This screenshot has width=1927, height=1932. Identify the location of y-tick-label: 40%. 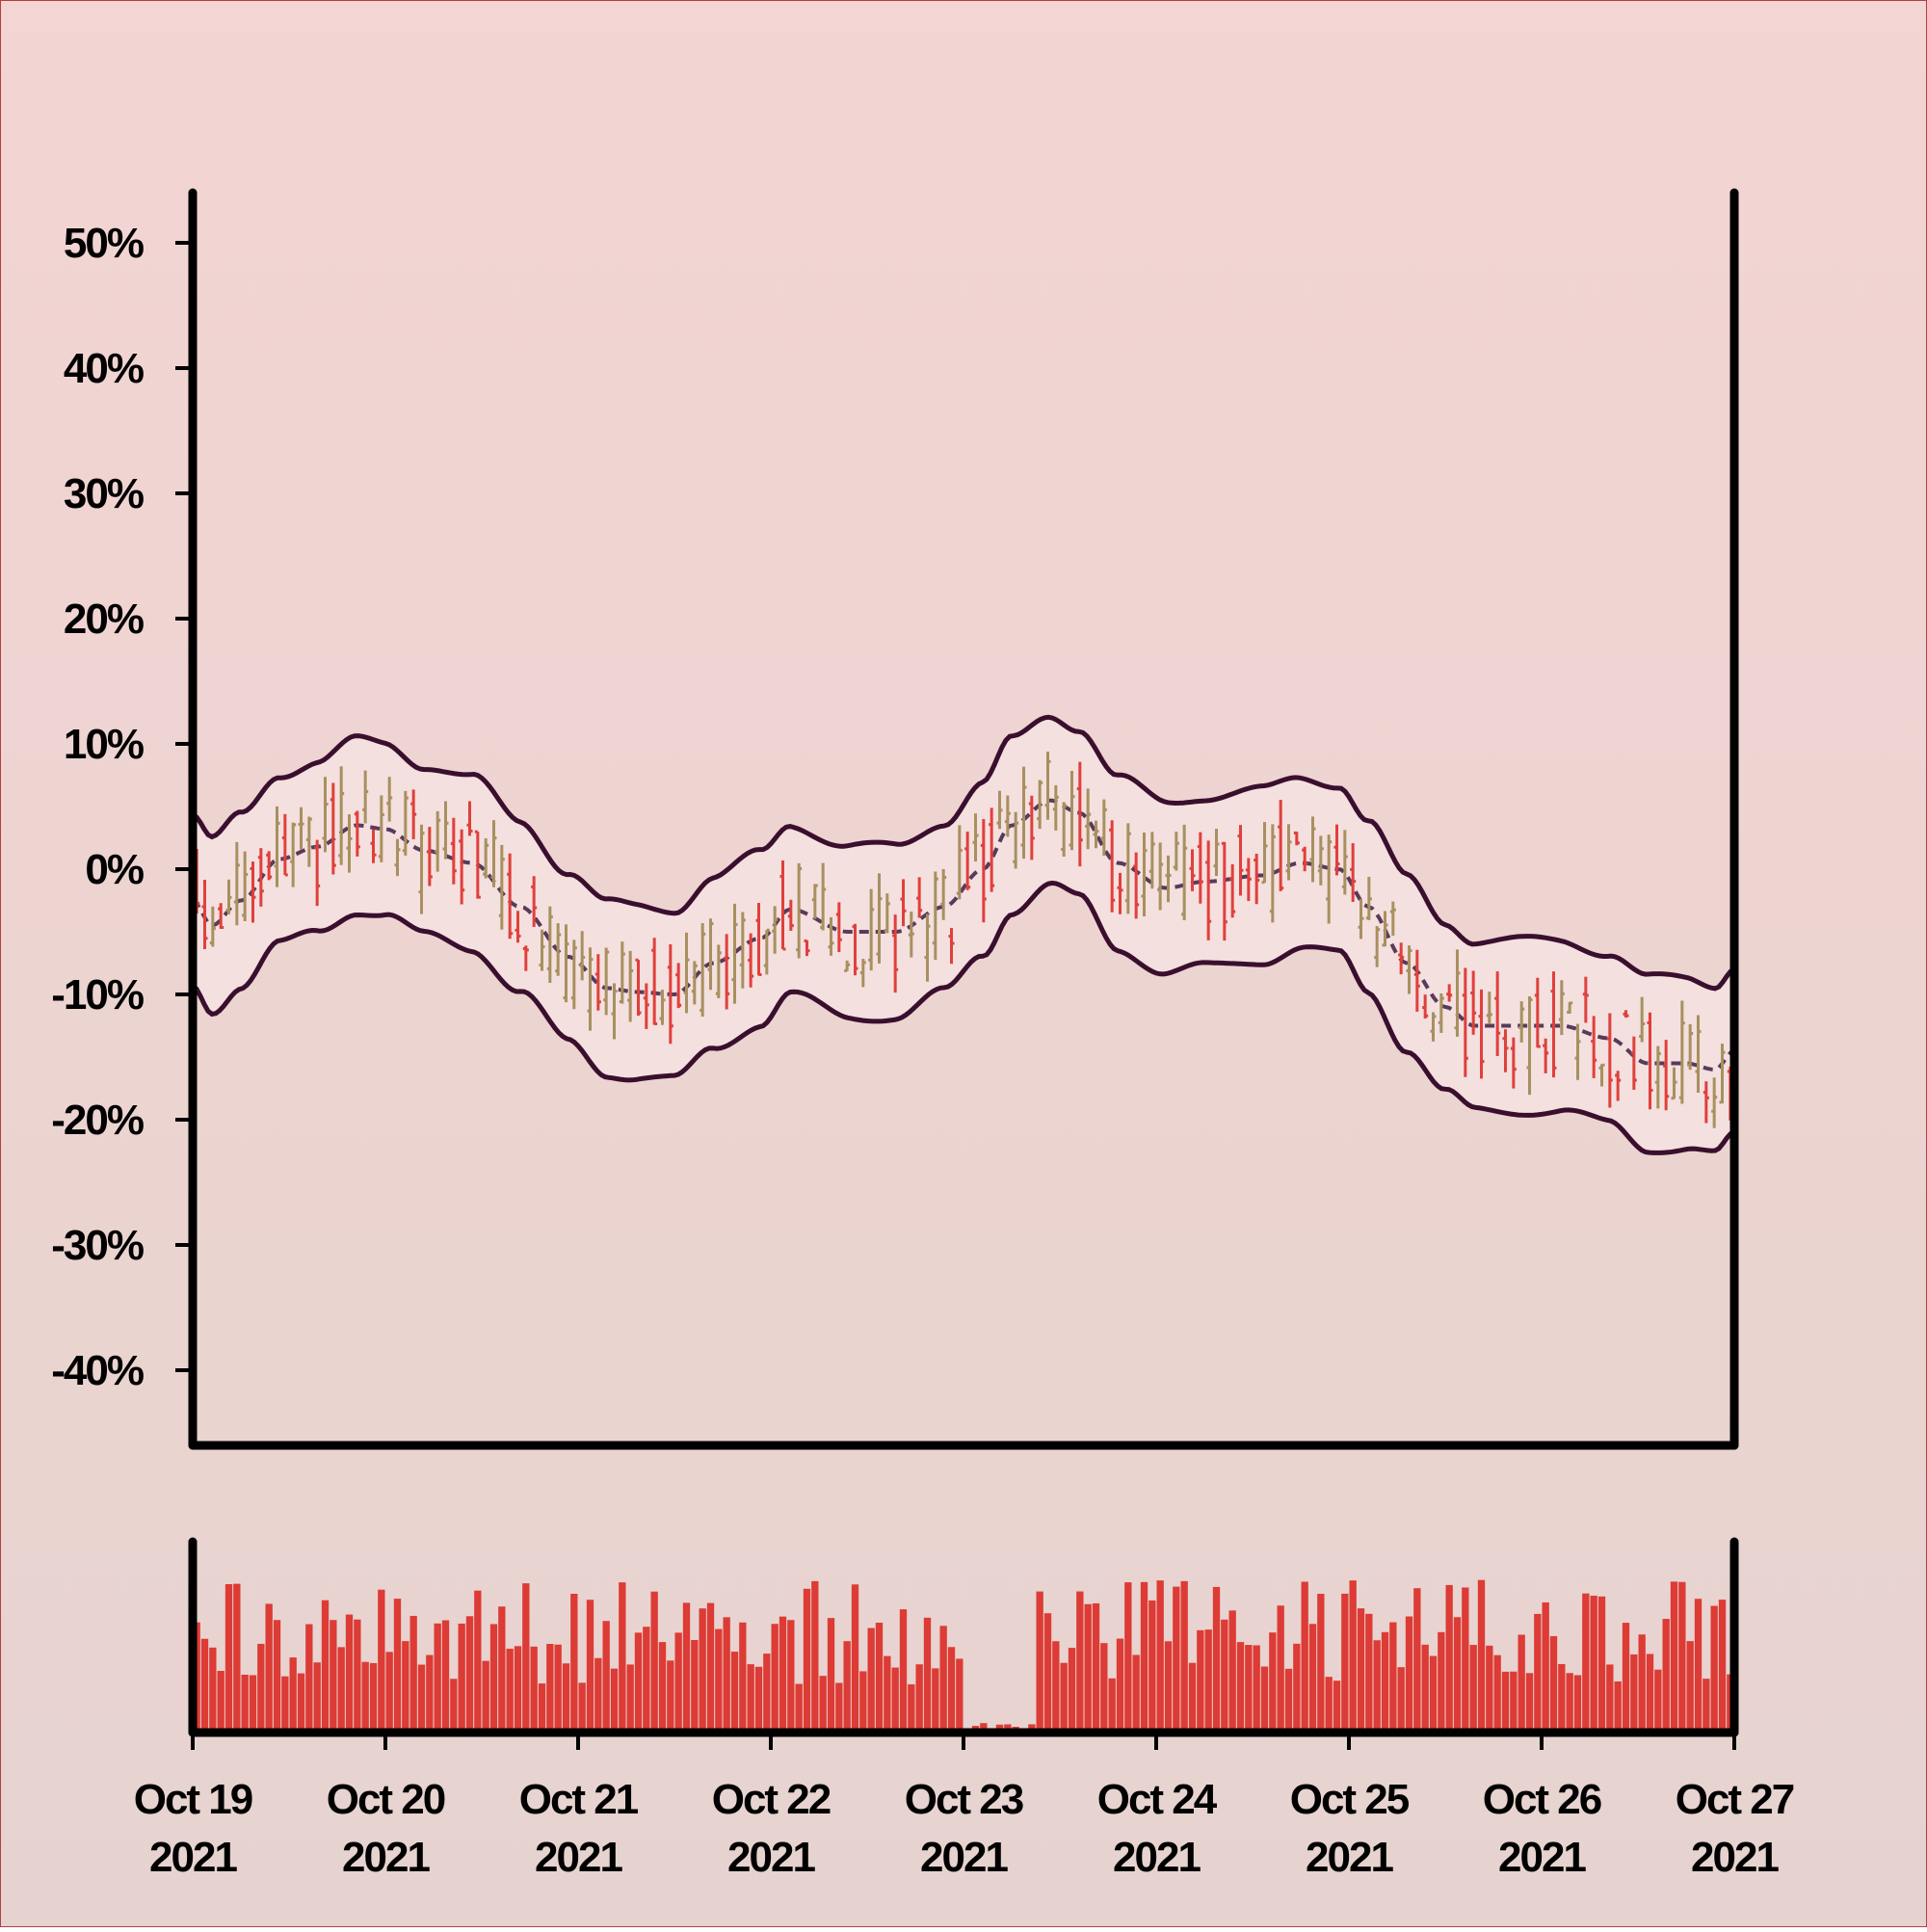
(104, 368).